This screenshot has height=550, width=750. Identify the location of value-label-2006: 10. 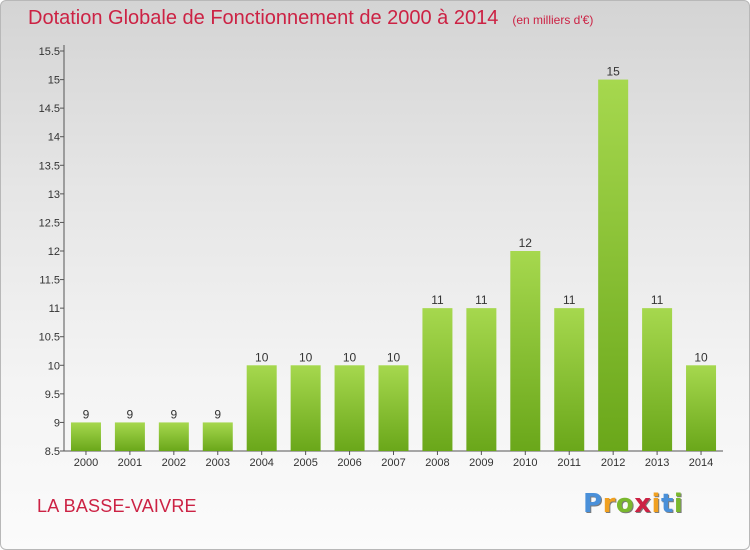
(350, 357).